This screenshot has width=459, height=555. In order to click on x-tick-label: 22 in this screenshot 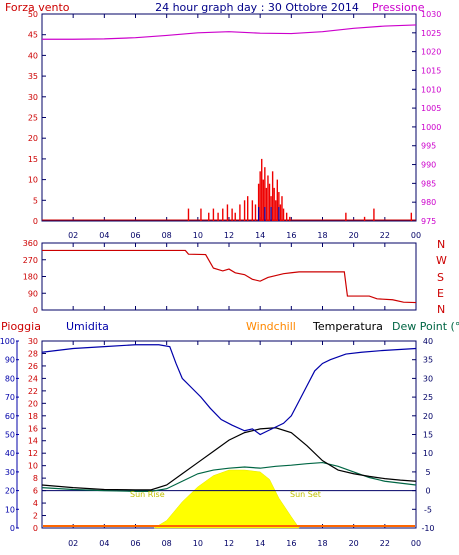, I will do `click(385, 235)`.